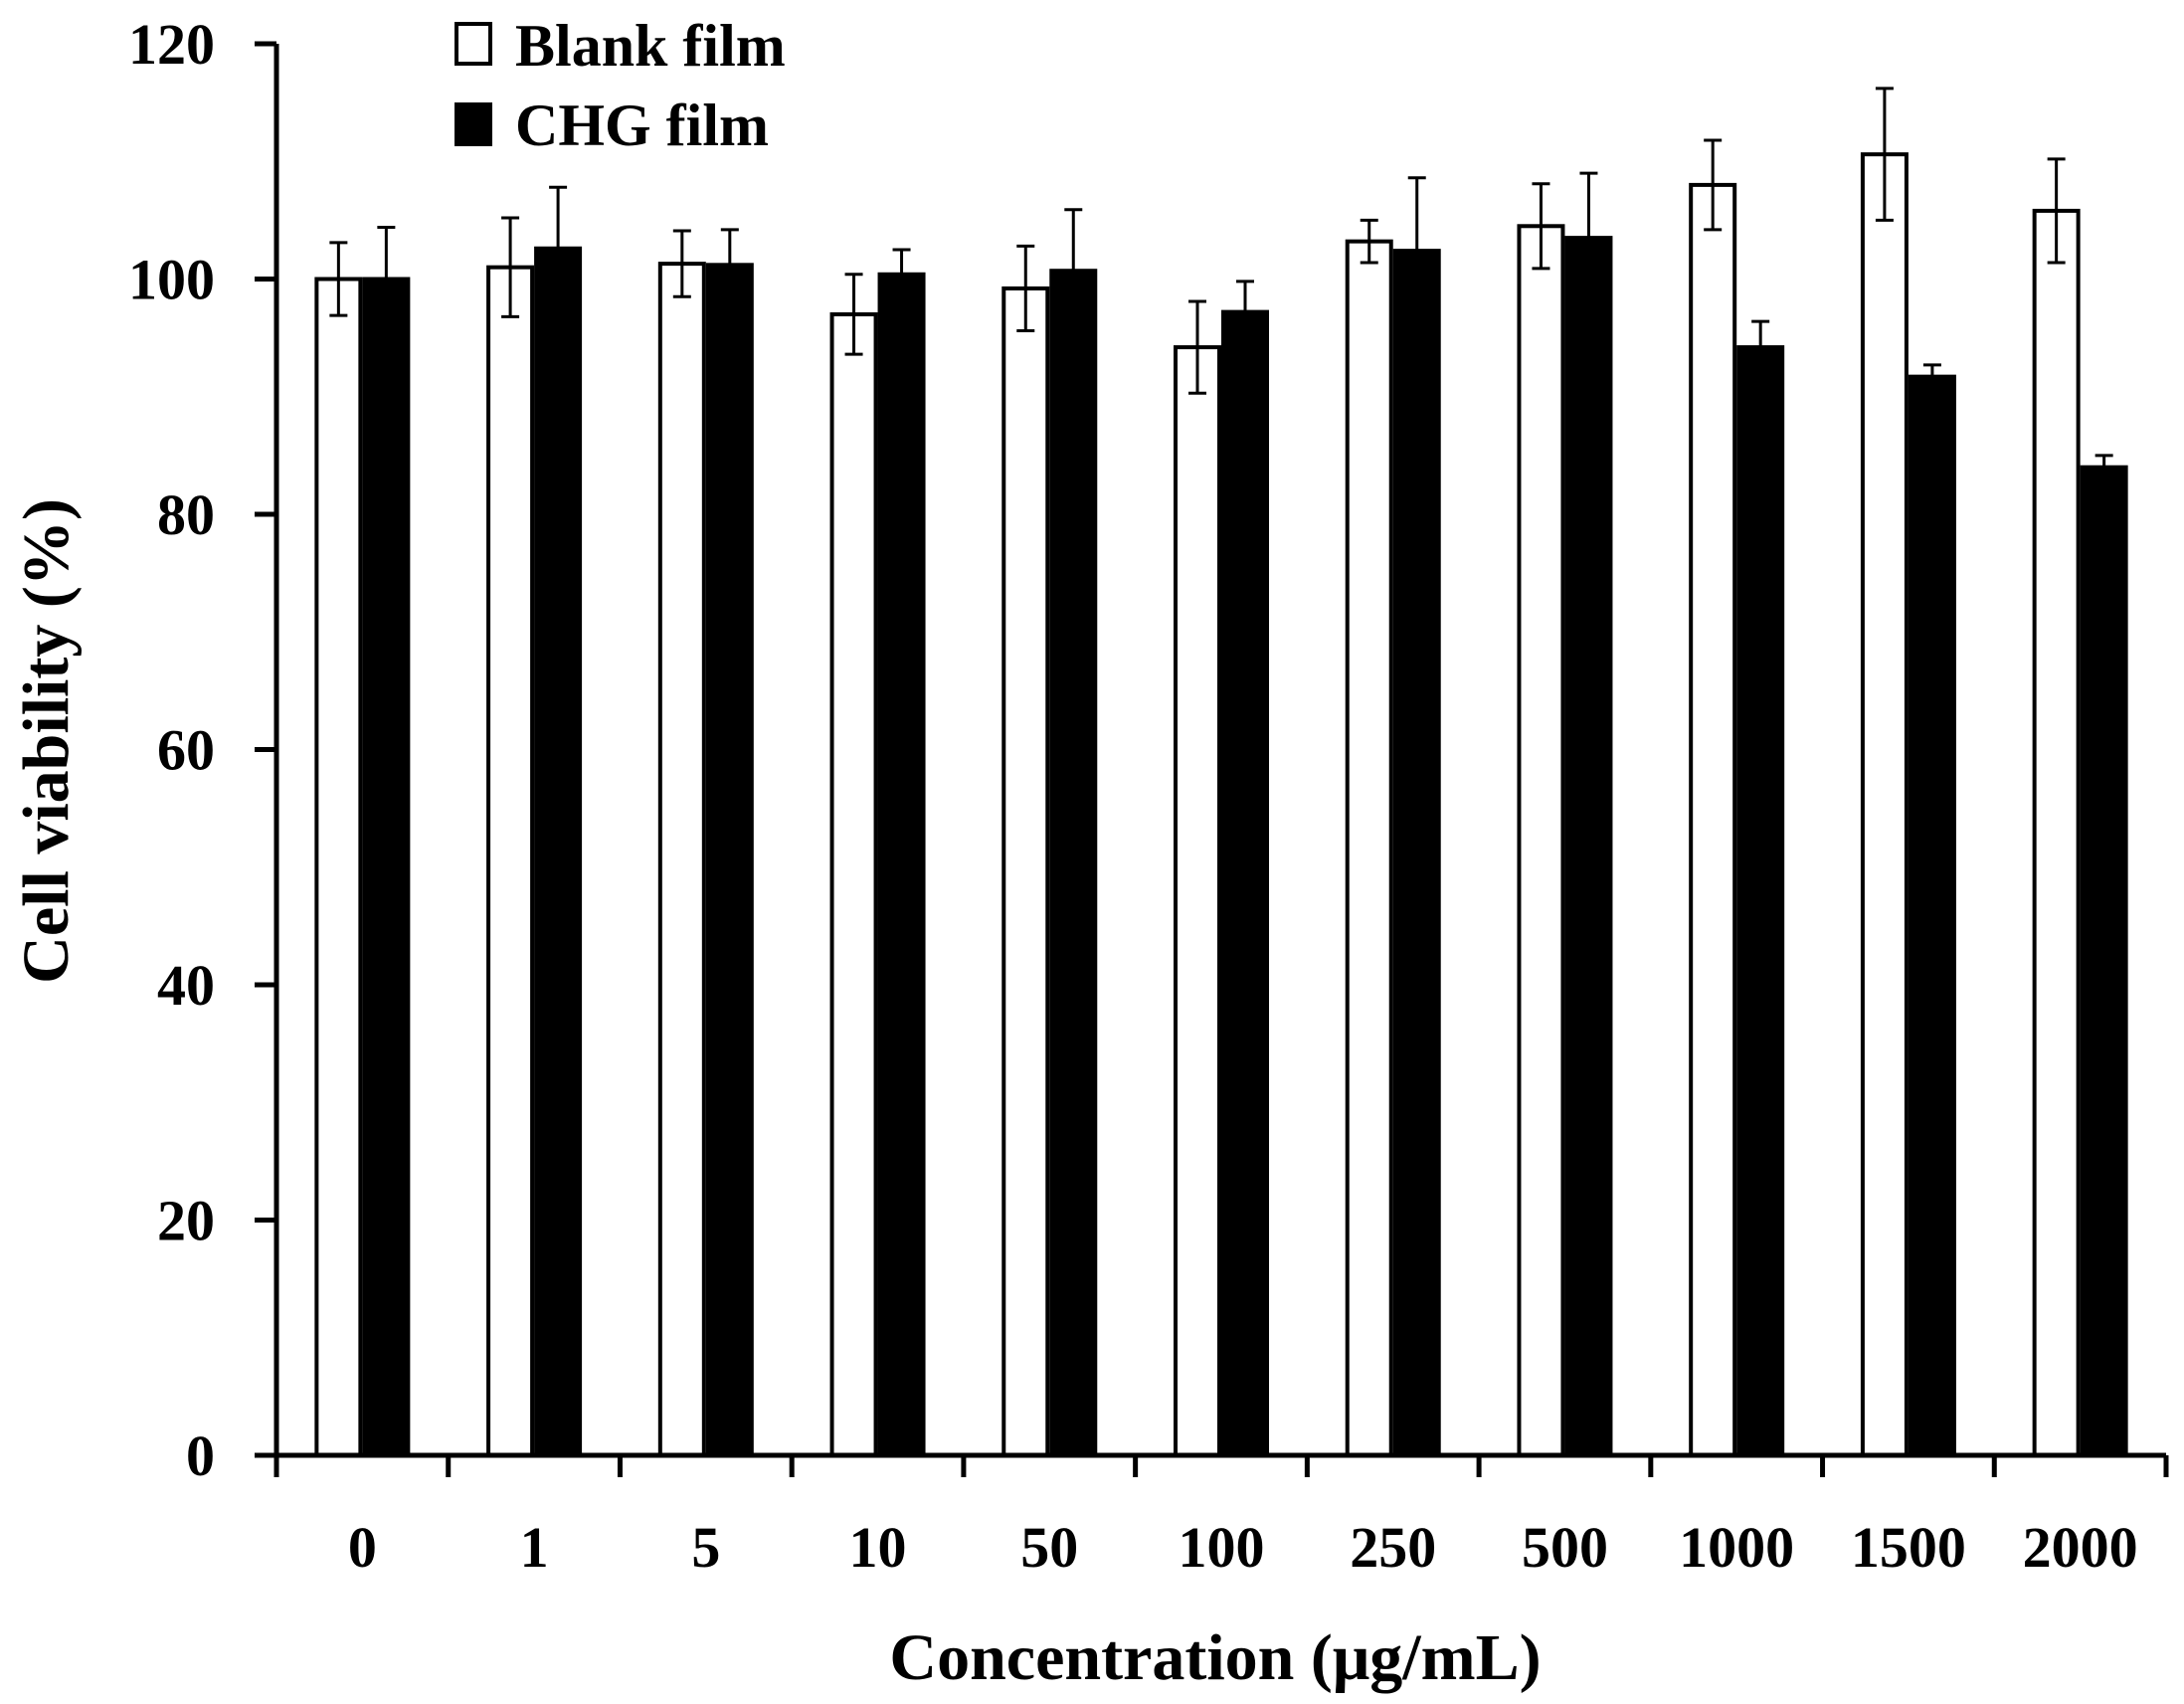  Describe the element at coordinates (1049, 1547) in the screenshot. I see `x-tick-label-50: 50` at that location.